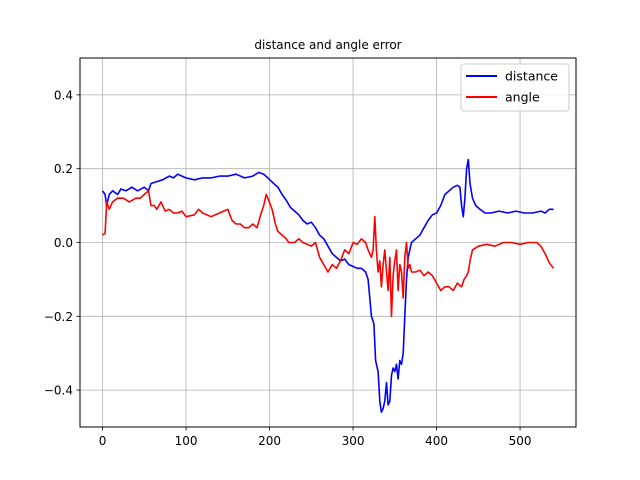  What do you see at coordinates (103, 441) in the screenshot?
I see `x-tick-label: 0` at bounding box center [103, 441].